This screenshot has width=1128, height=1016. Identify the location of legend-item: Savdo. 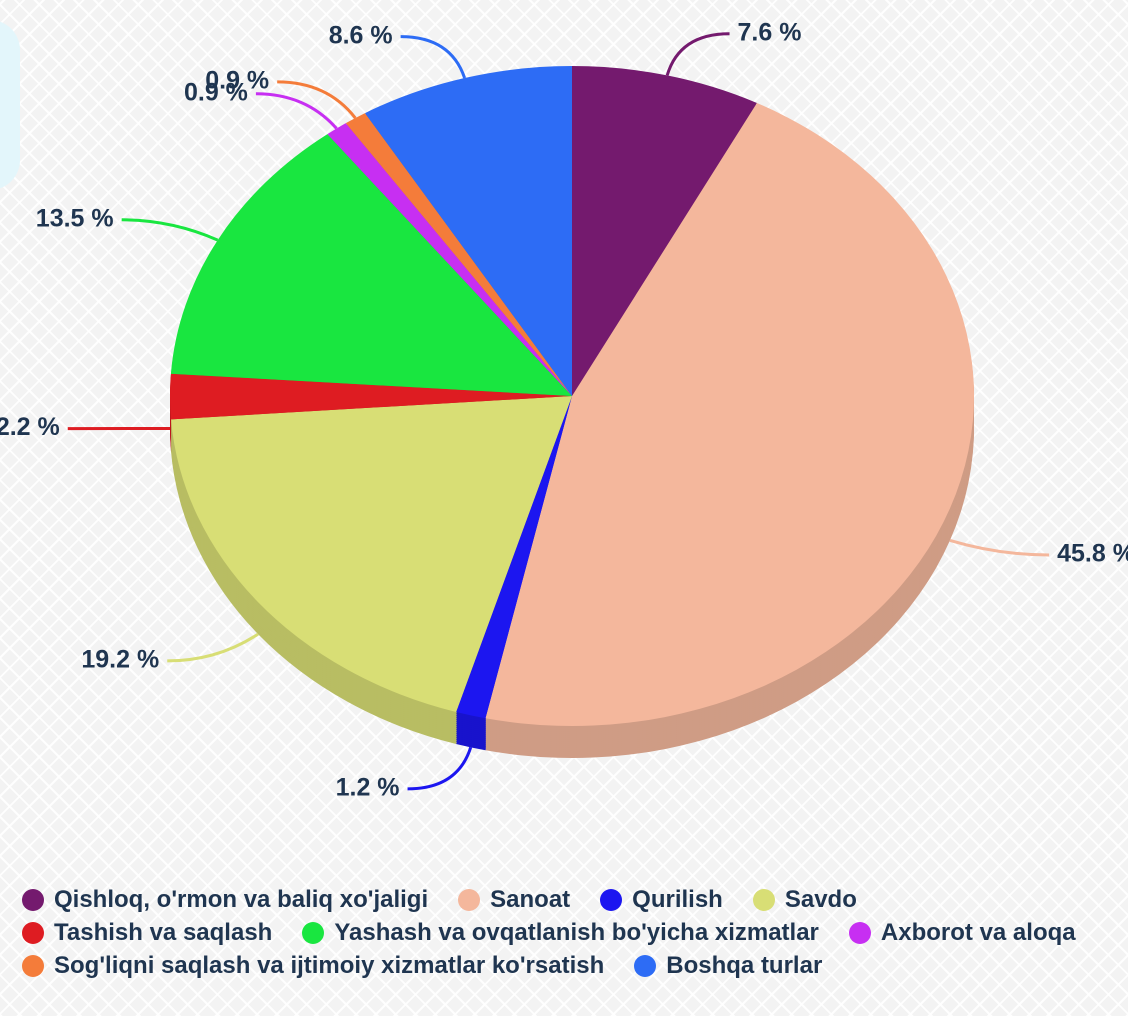
(804, 899).